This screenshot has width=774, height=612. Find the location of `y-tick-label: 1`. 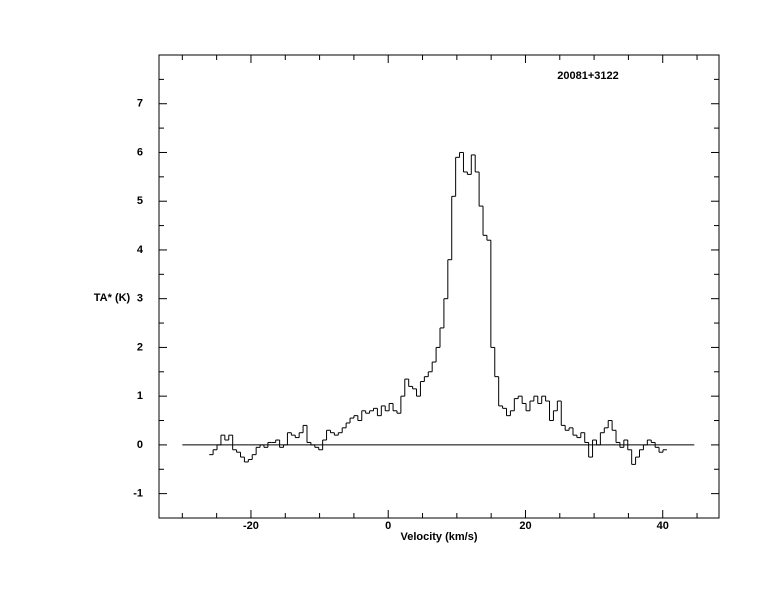

y-tick-label: 1 is located at coordinates (140, 396).